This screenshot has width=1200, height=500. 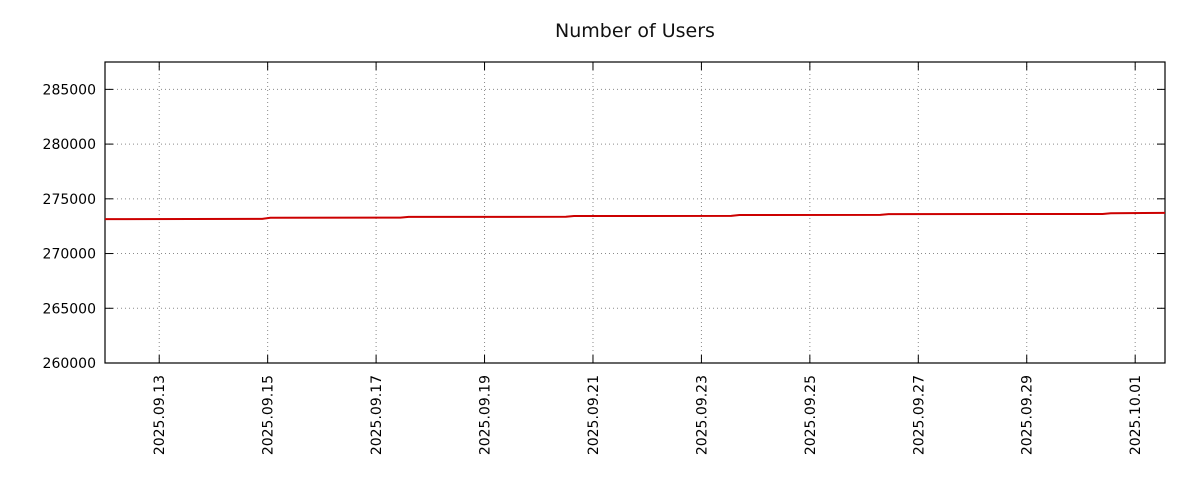 What do you see at coordinates (635, 216) in the screenshot?
I see `data-series-line` at bounding box center [635, 216].